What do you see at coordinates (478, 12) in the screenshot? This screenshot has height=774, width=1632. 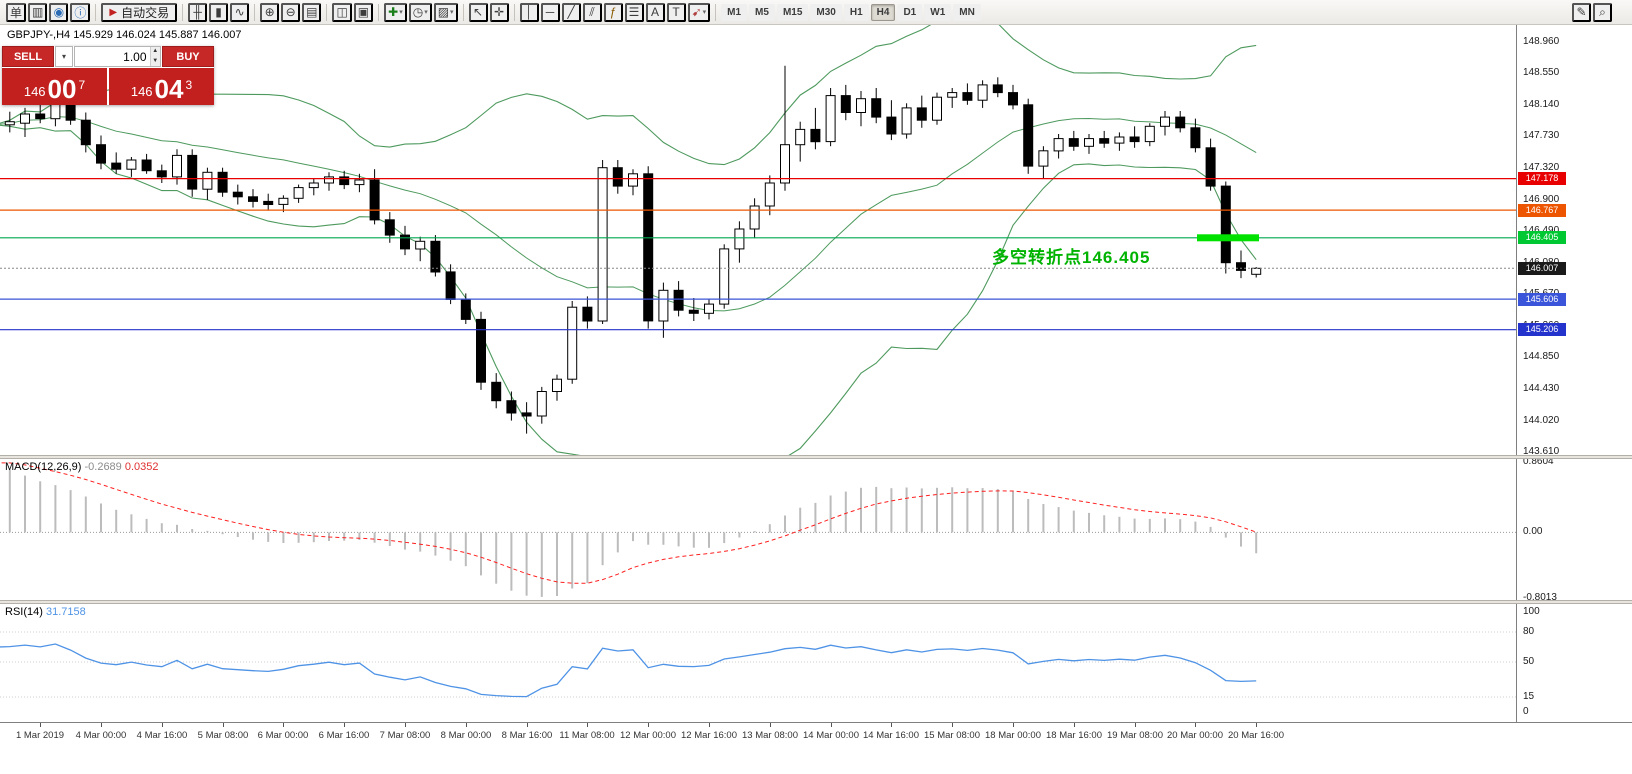 I see `cursor-icon: ↖` at bounding box center [478, 12].